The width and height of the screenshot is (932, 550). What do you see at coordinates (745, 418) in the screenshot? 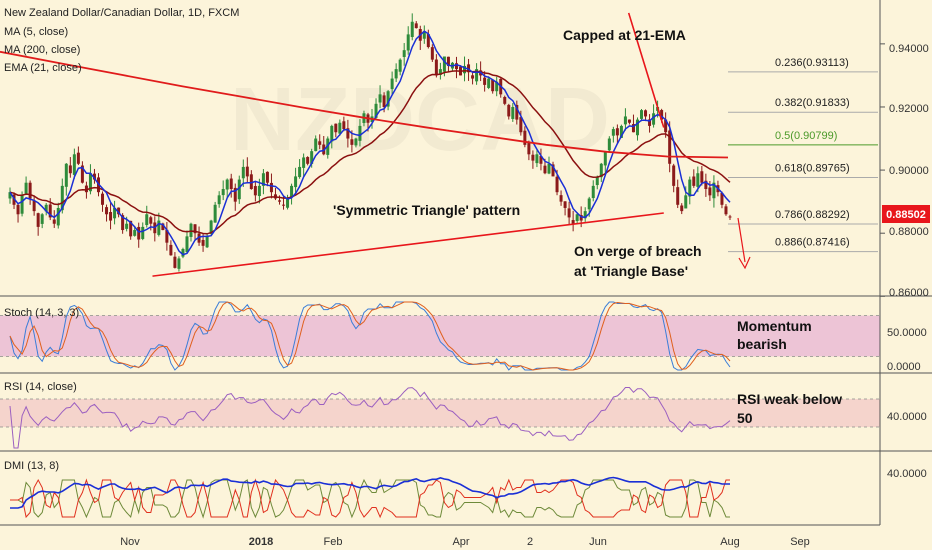
I see `rsi-note-2: 50` at bounding box center [745, 418].